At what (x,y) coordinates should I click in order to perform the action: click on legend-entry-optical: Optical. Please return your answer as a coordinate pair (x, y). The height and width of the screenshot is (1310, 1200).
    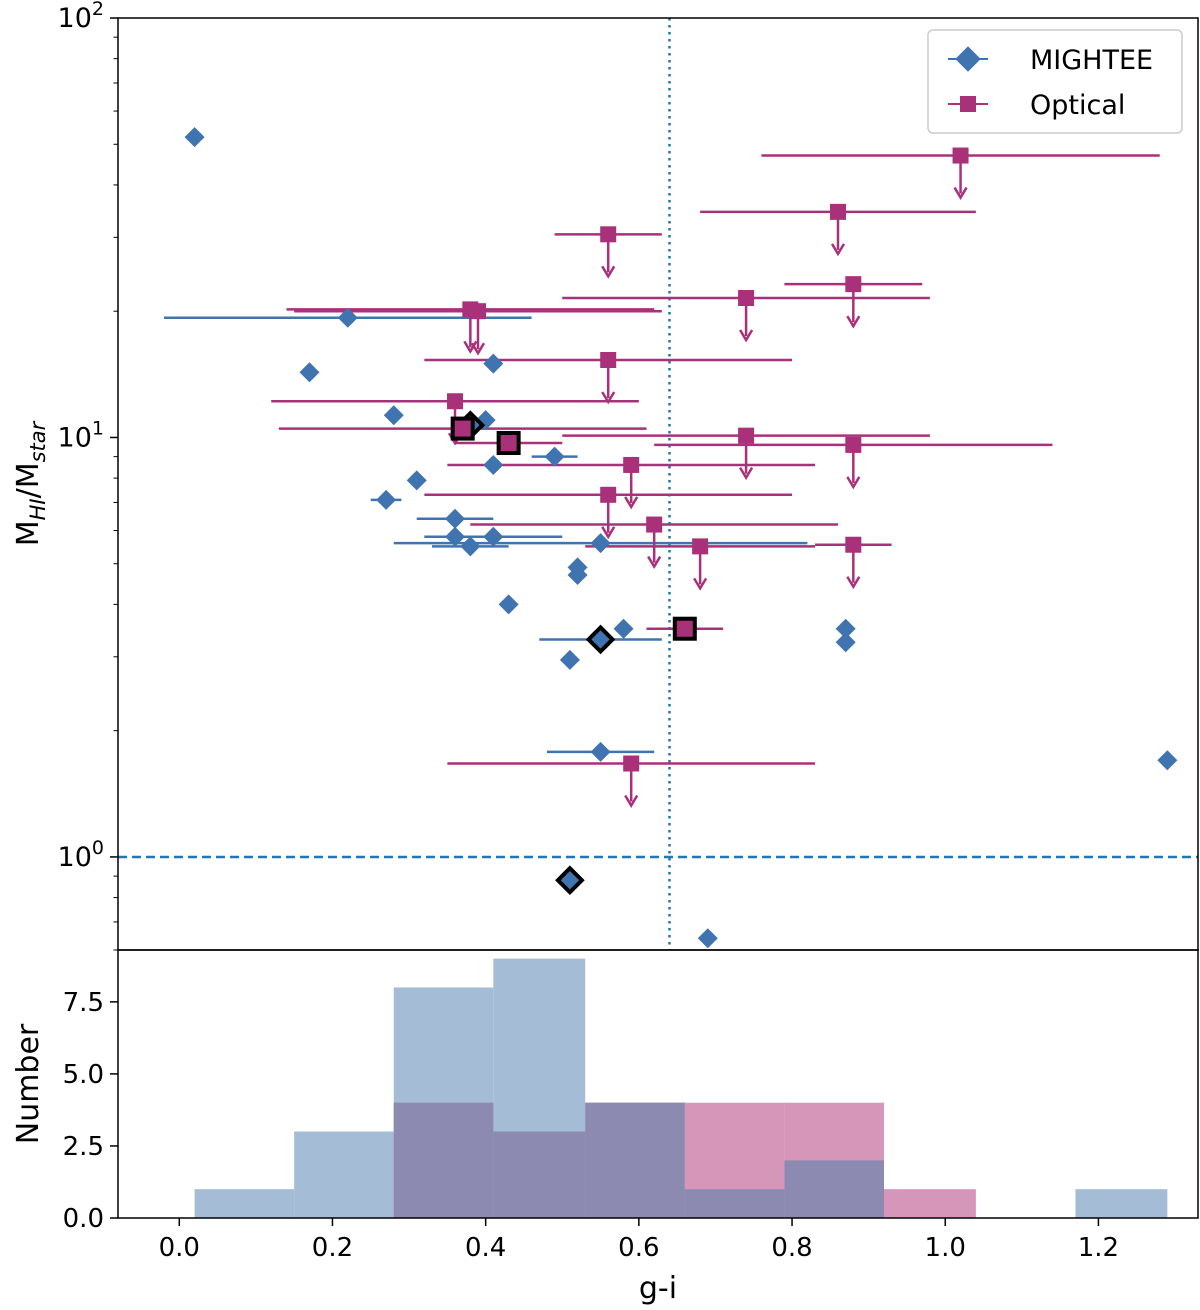
    Looking at the image, I should click on (1036, 105).